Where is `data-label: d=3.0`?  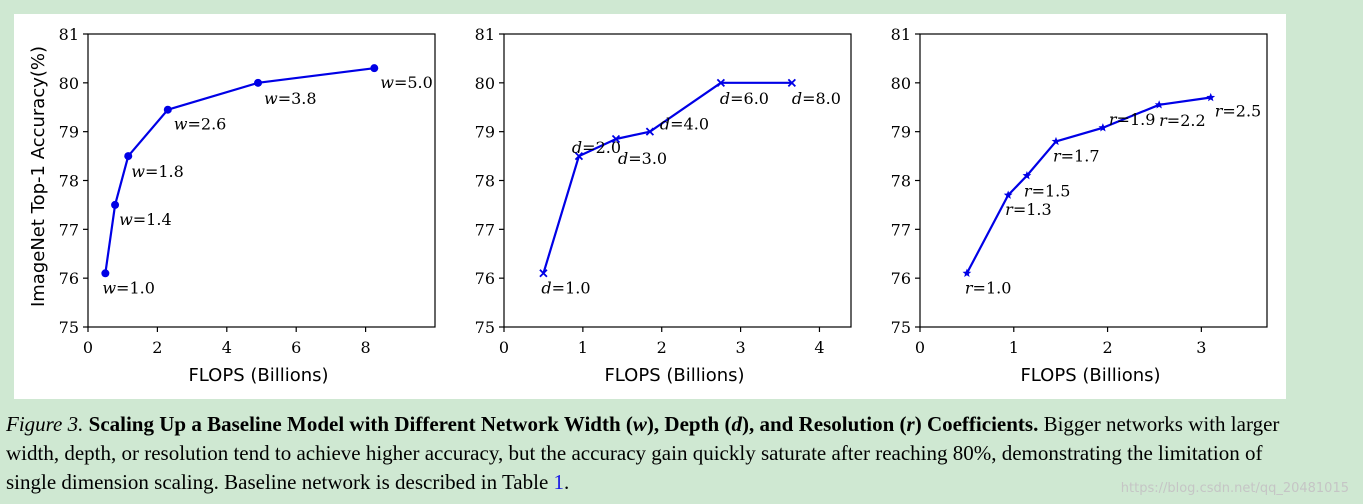
data-label: d=3.0 is located at coordinates (642, 158).